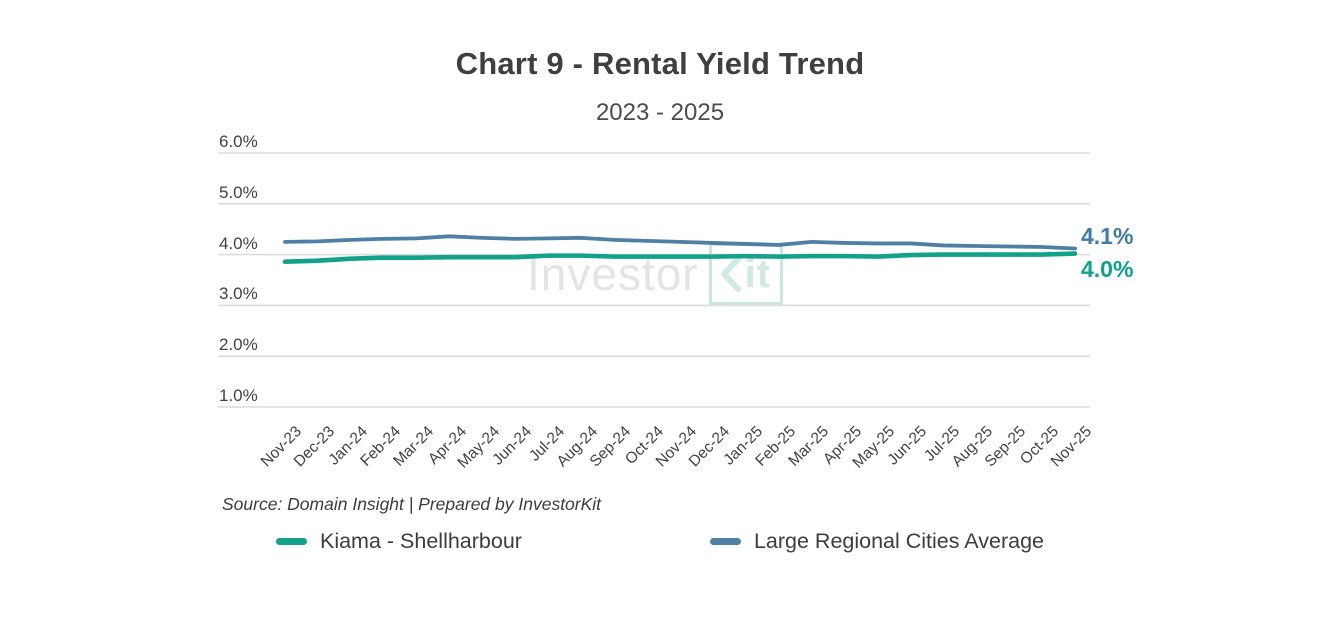  Describe the element at coordinates (238, 141) in the screenshot. I see `y-tick-label: 6.0%` at that location.